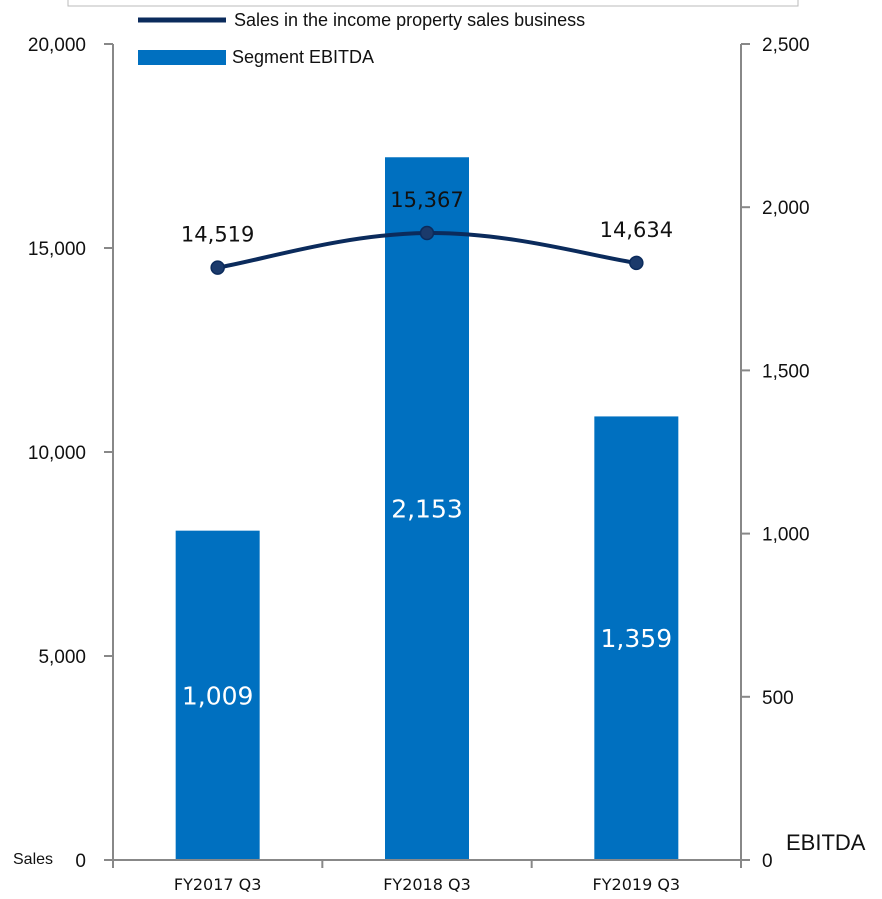  Describe the element at coordinates (182, 57) in the screenshot. I see `legend-bar-swatch` at that location.